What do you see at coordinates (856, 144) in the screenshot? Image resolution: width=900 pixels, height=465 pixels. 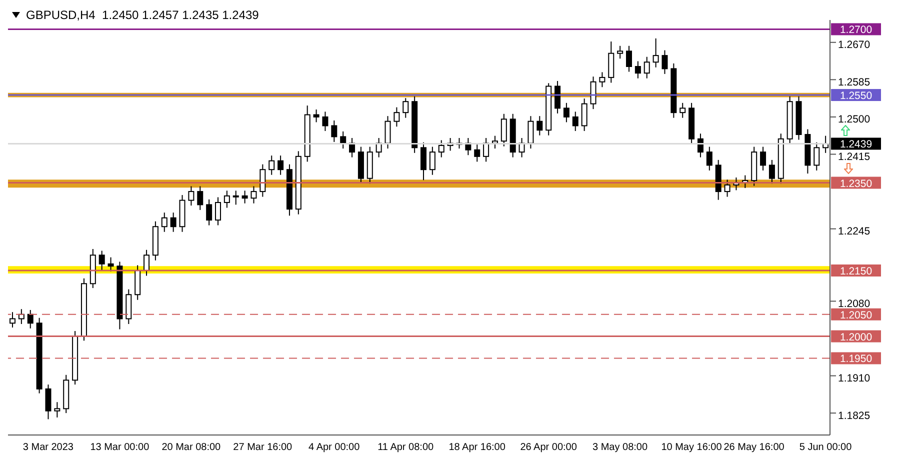 I see `ref-line-label: 1.2439` at bounding box center [856, 144].